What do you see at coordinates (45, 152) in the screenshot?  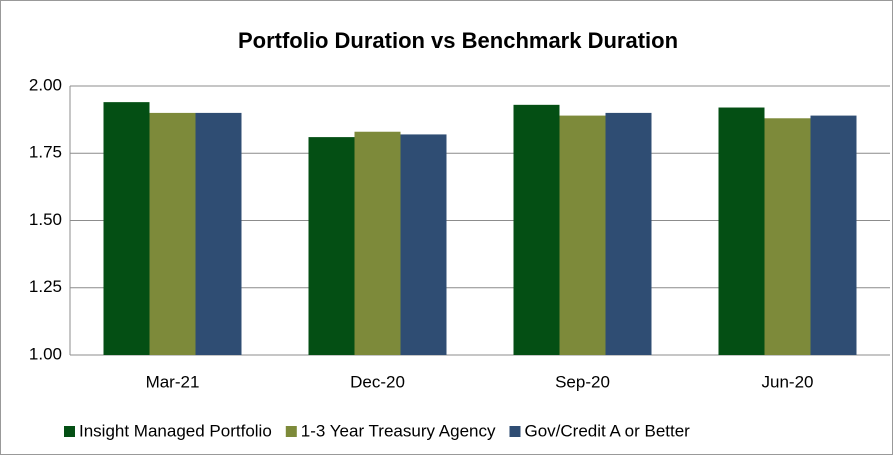 I see `y-tick-label: 1.75` at bounding box center [45, 152].